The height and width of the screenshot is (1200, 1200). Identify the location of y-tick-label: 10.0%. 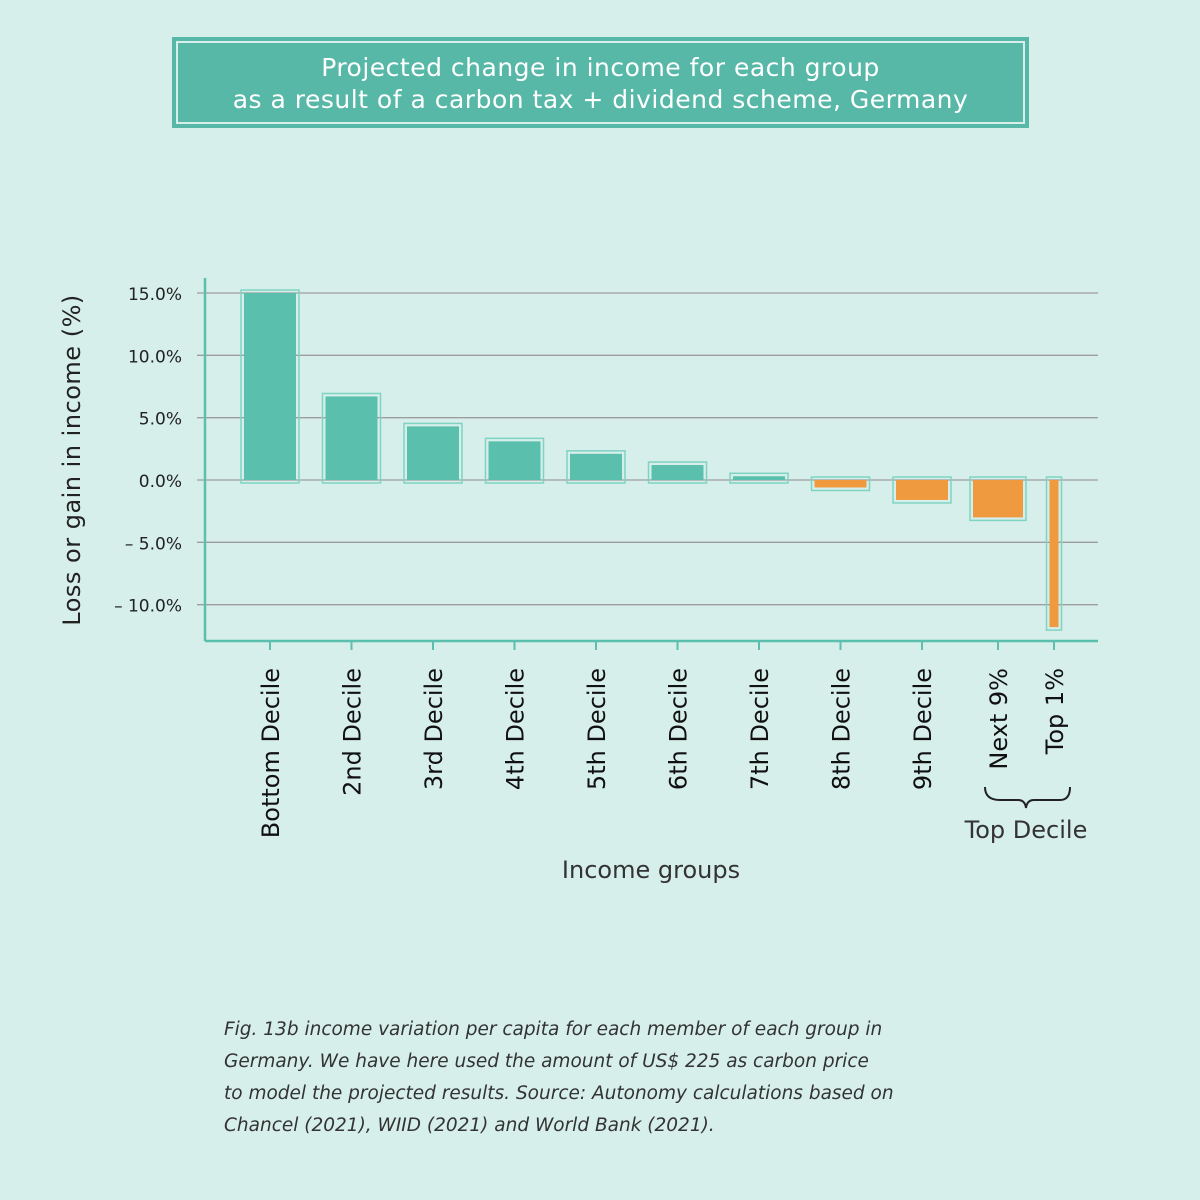
(155, 357).